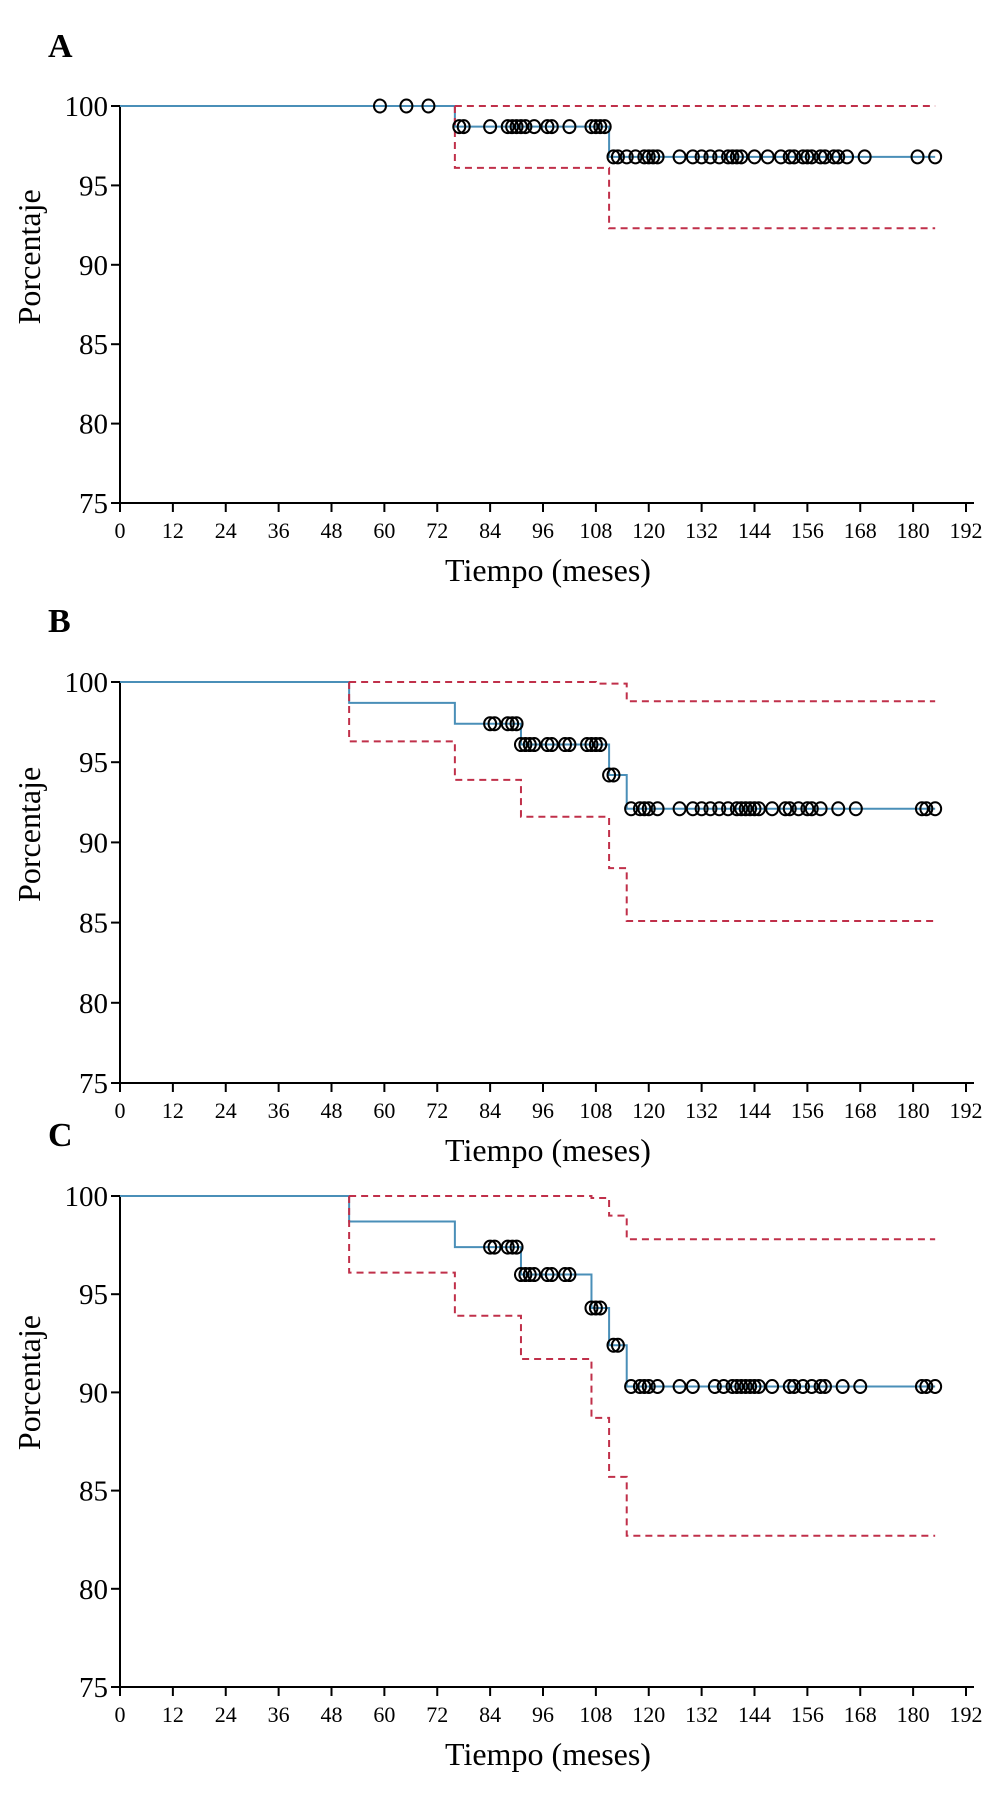 The width and height of the screenshot is (995, 1800). Describe the element at coordinates (642, 692) in the screenshot. I see `ci-upper-line` at that location.